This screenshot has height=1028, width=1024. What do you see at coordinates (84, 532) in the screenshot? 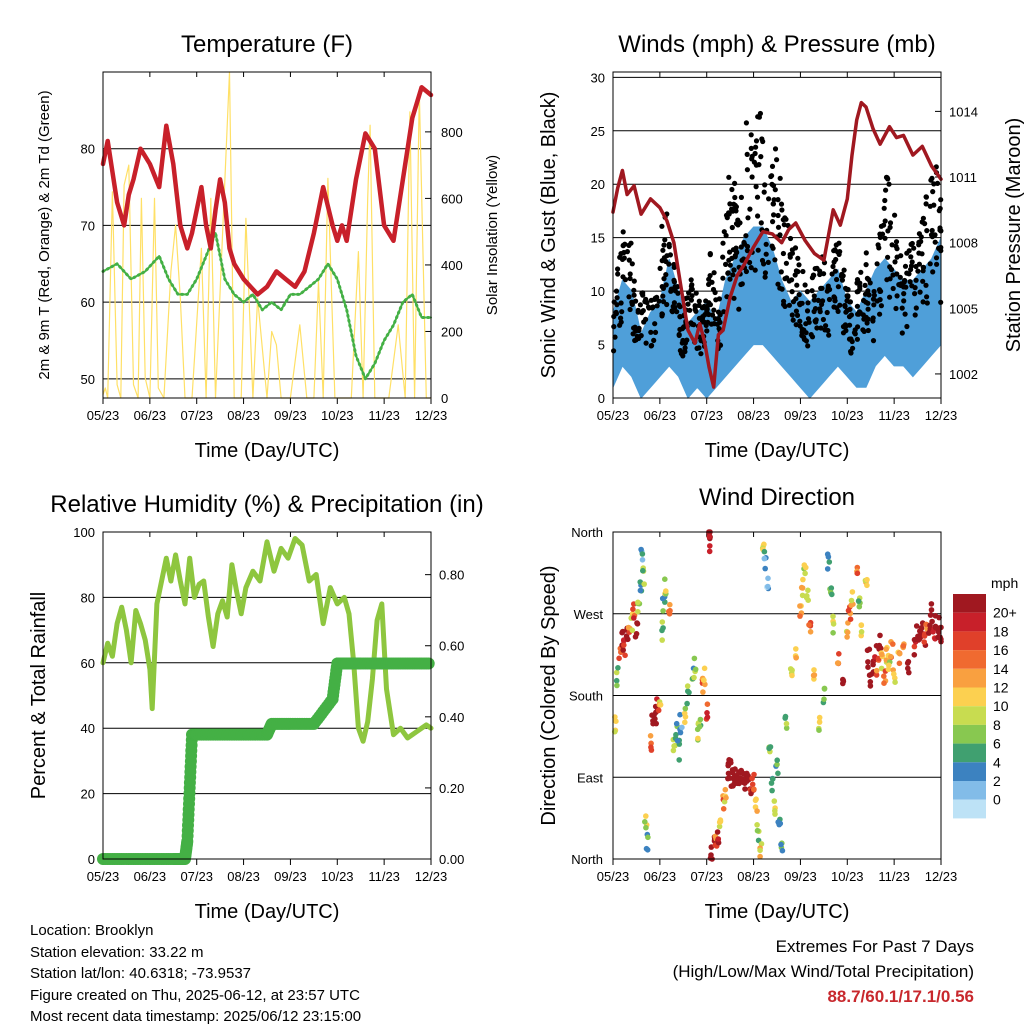
I see `y-tick-label: 100` at bounding box center [84, 532].